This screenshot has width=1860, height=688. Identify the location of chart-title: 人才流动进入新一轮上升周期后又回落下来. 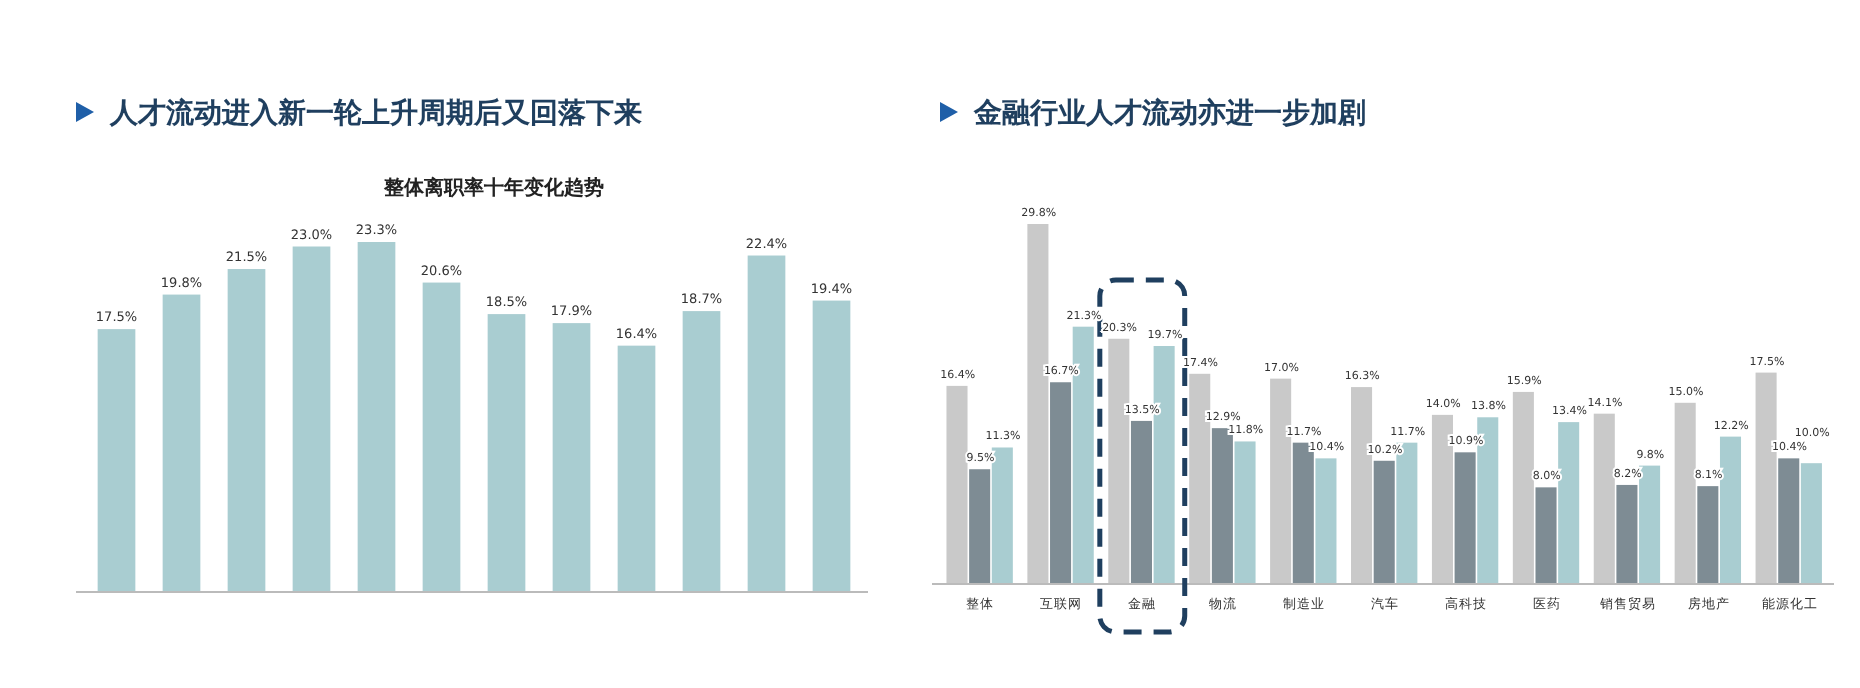
(375, 113).